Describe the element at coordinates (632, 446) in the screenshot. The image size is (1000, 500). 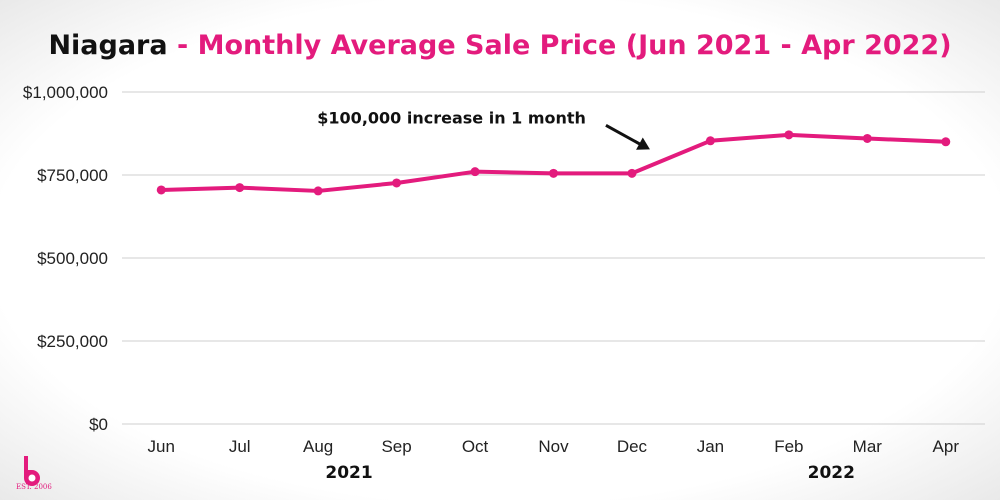
I see `x-tick-label: Dec` at that location.